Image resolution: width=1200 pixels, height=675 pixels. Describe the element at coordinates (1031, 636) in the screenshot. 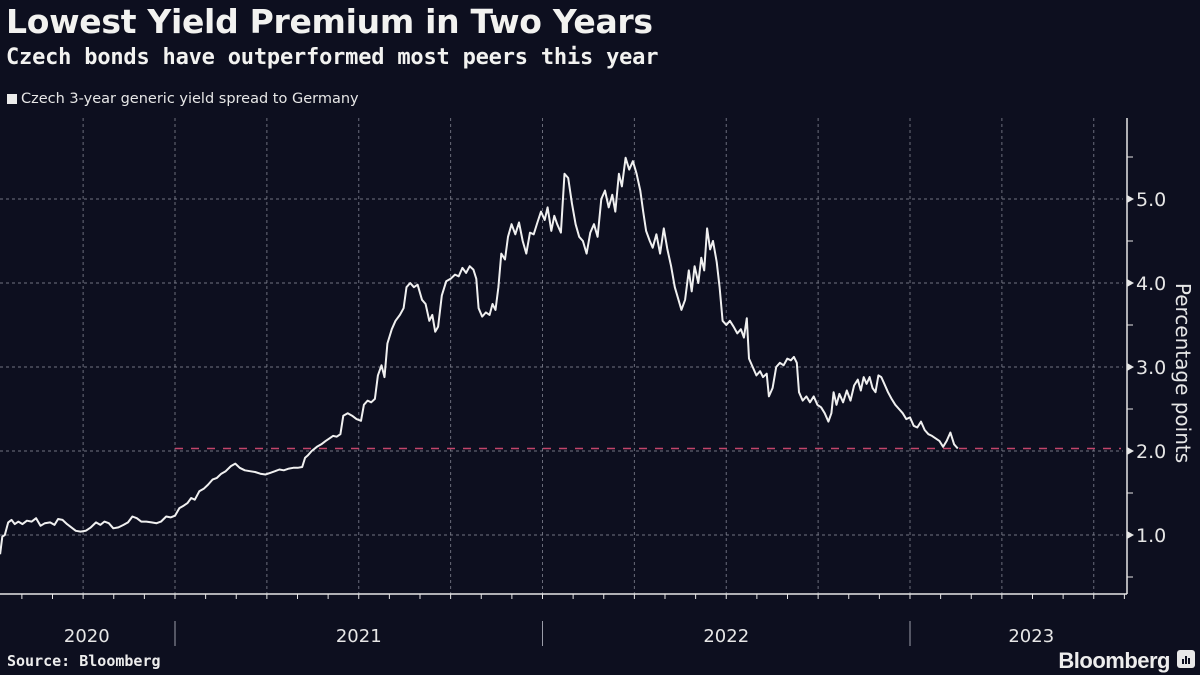

I see `x-year-label: 2023` at that location.